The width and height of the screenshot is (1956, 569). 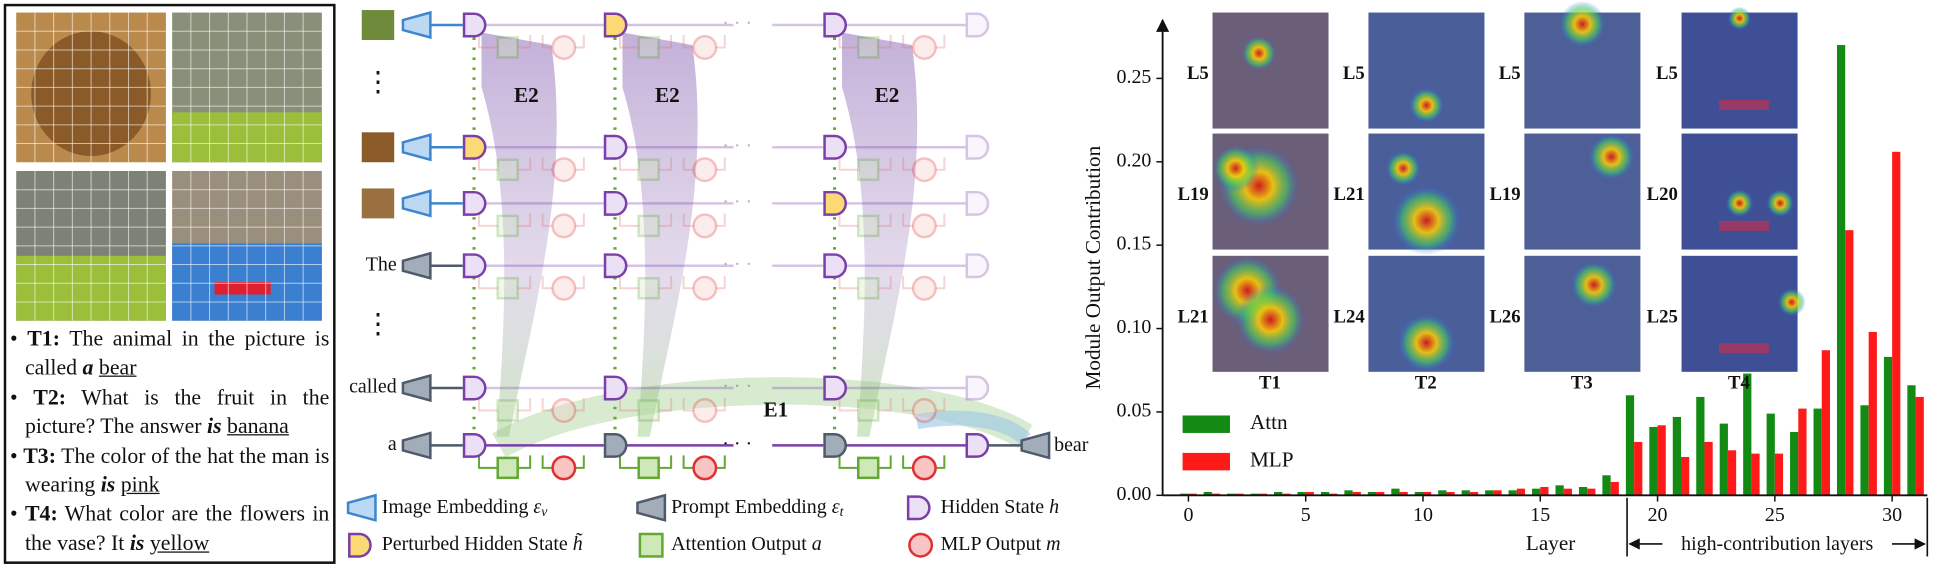 What do you see at coordinates (177, 469) in the screenshot?
I see `task-question: The color of the hat the man is wearing` at bounding box center [177, 469].